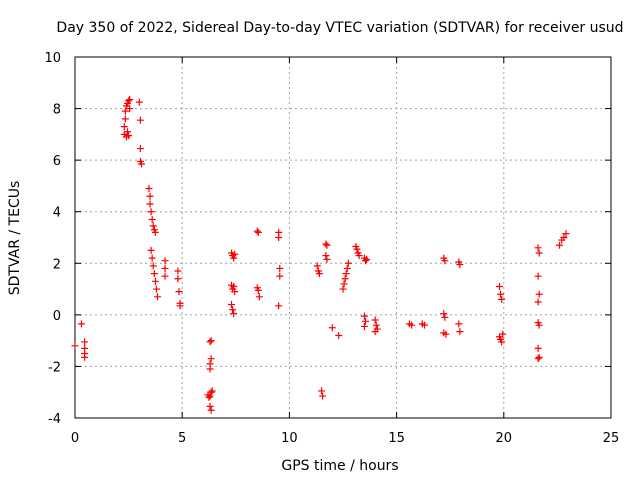 This screenshot has width=640, height=480. I want to click on y-tick-label: -2, so click(54, 367).